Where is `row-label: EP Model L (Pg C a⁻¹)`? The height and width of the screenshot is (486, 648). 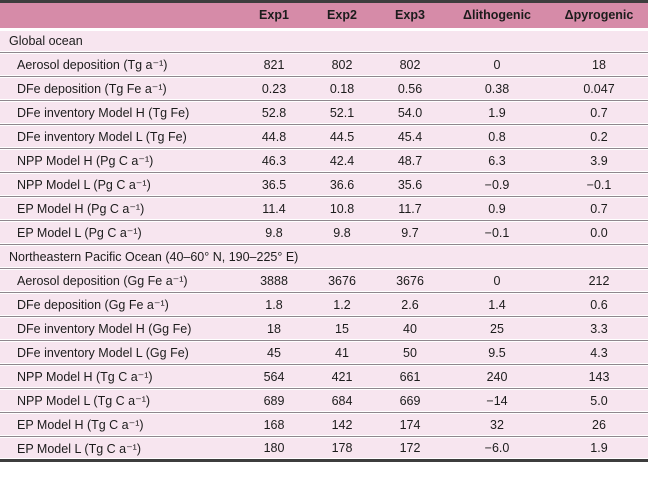 row-label: EP Model L (Pg C a⁻¹) is located at coordinates (120, 232).